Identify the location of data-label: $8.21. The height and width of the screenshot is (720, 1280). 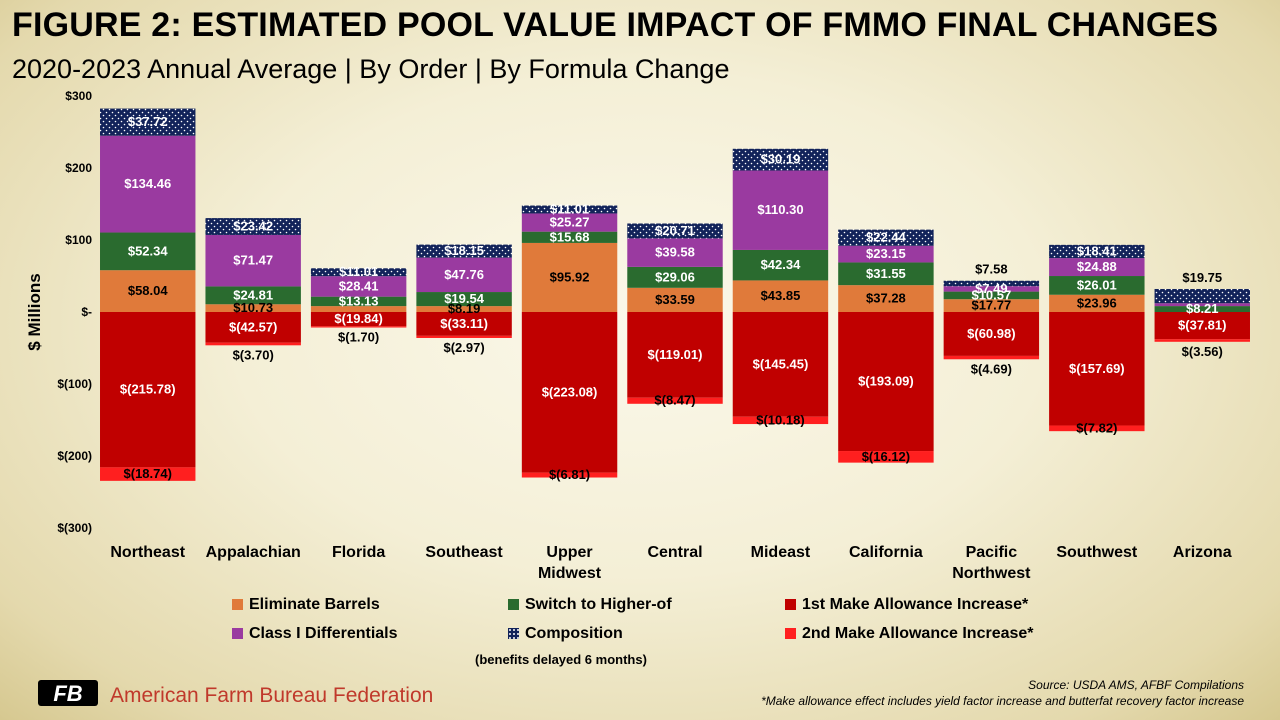
(1202, 308).